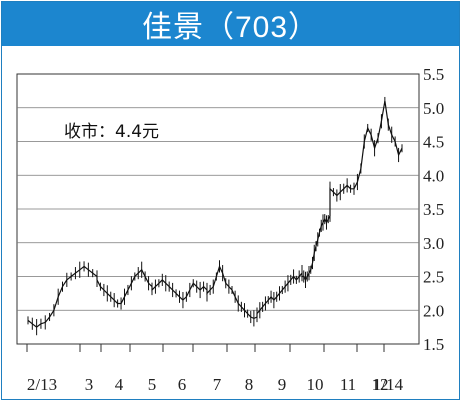  Describe the element at coordinates (282, 384) in the screenshot. I see `x-tick-label: 9` at that location.